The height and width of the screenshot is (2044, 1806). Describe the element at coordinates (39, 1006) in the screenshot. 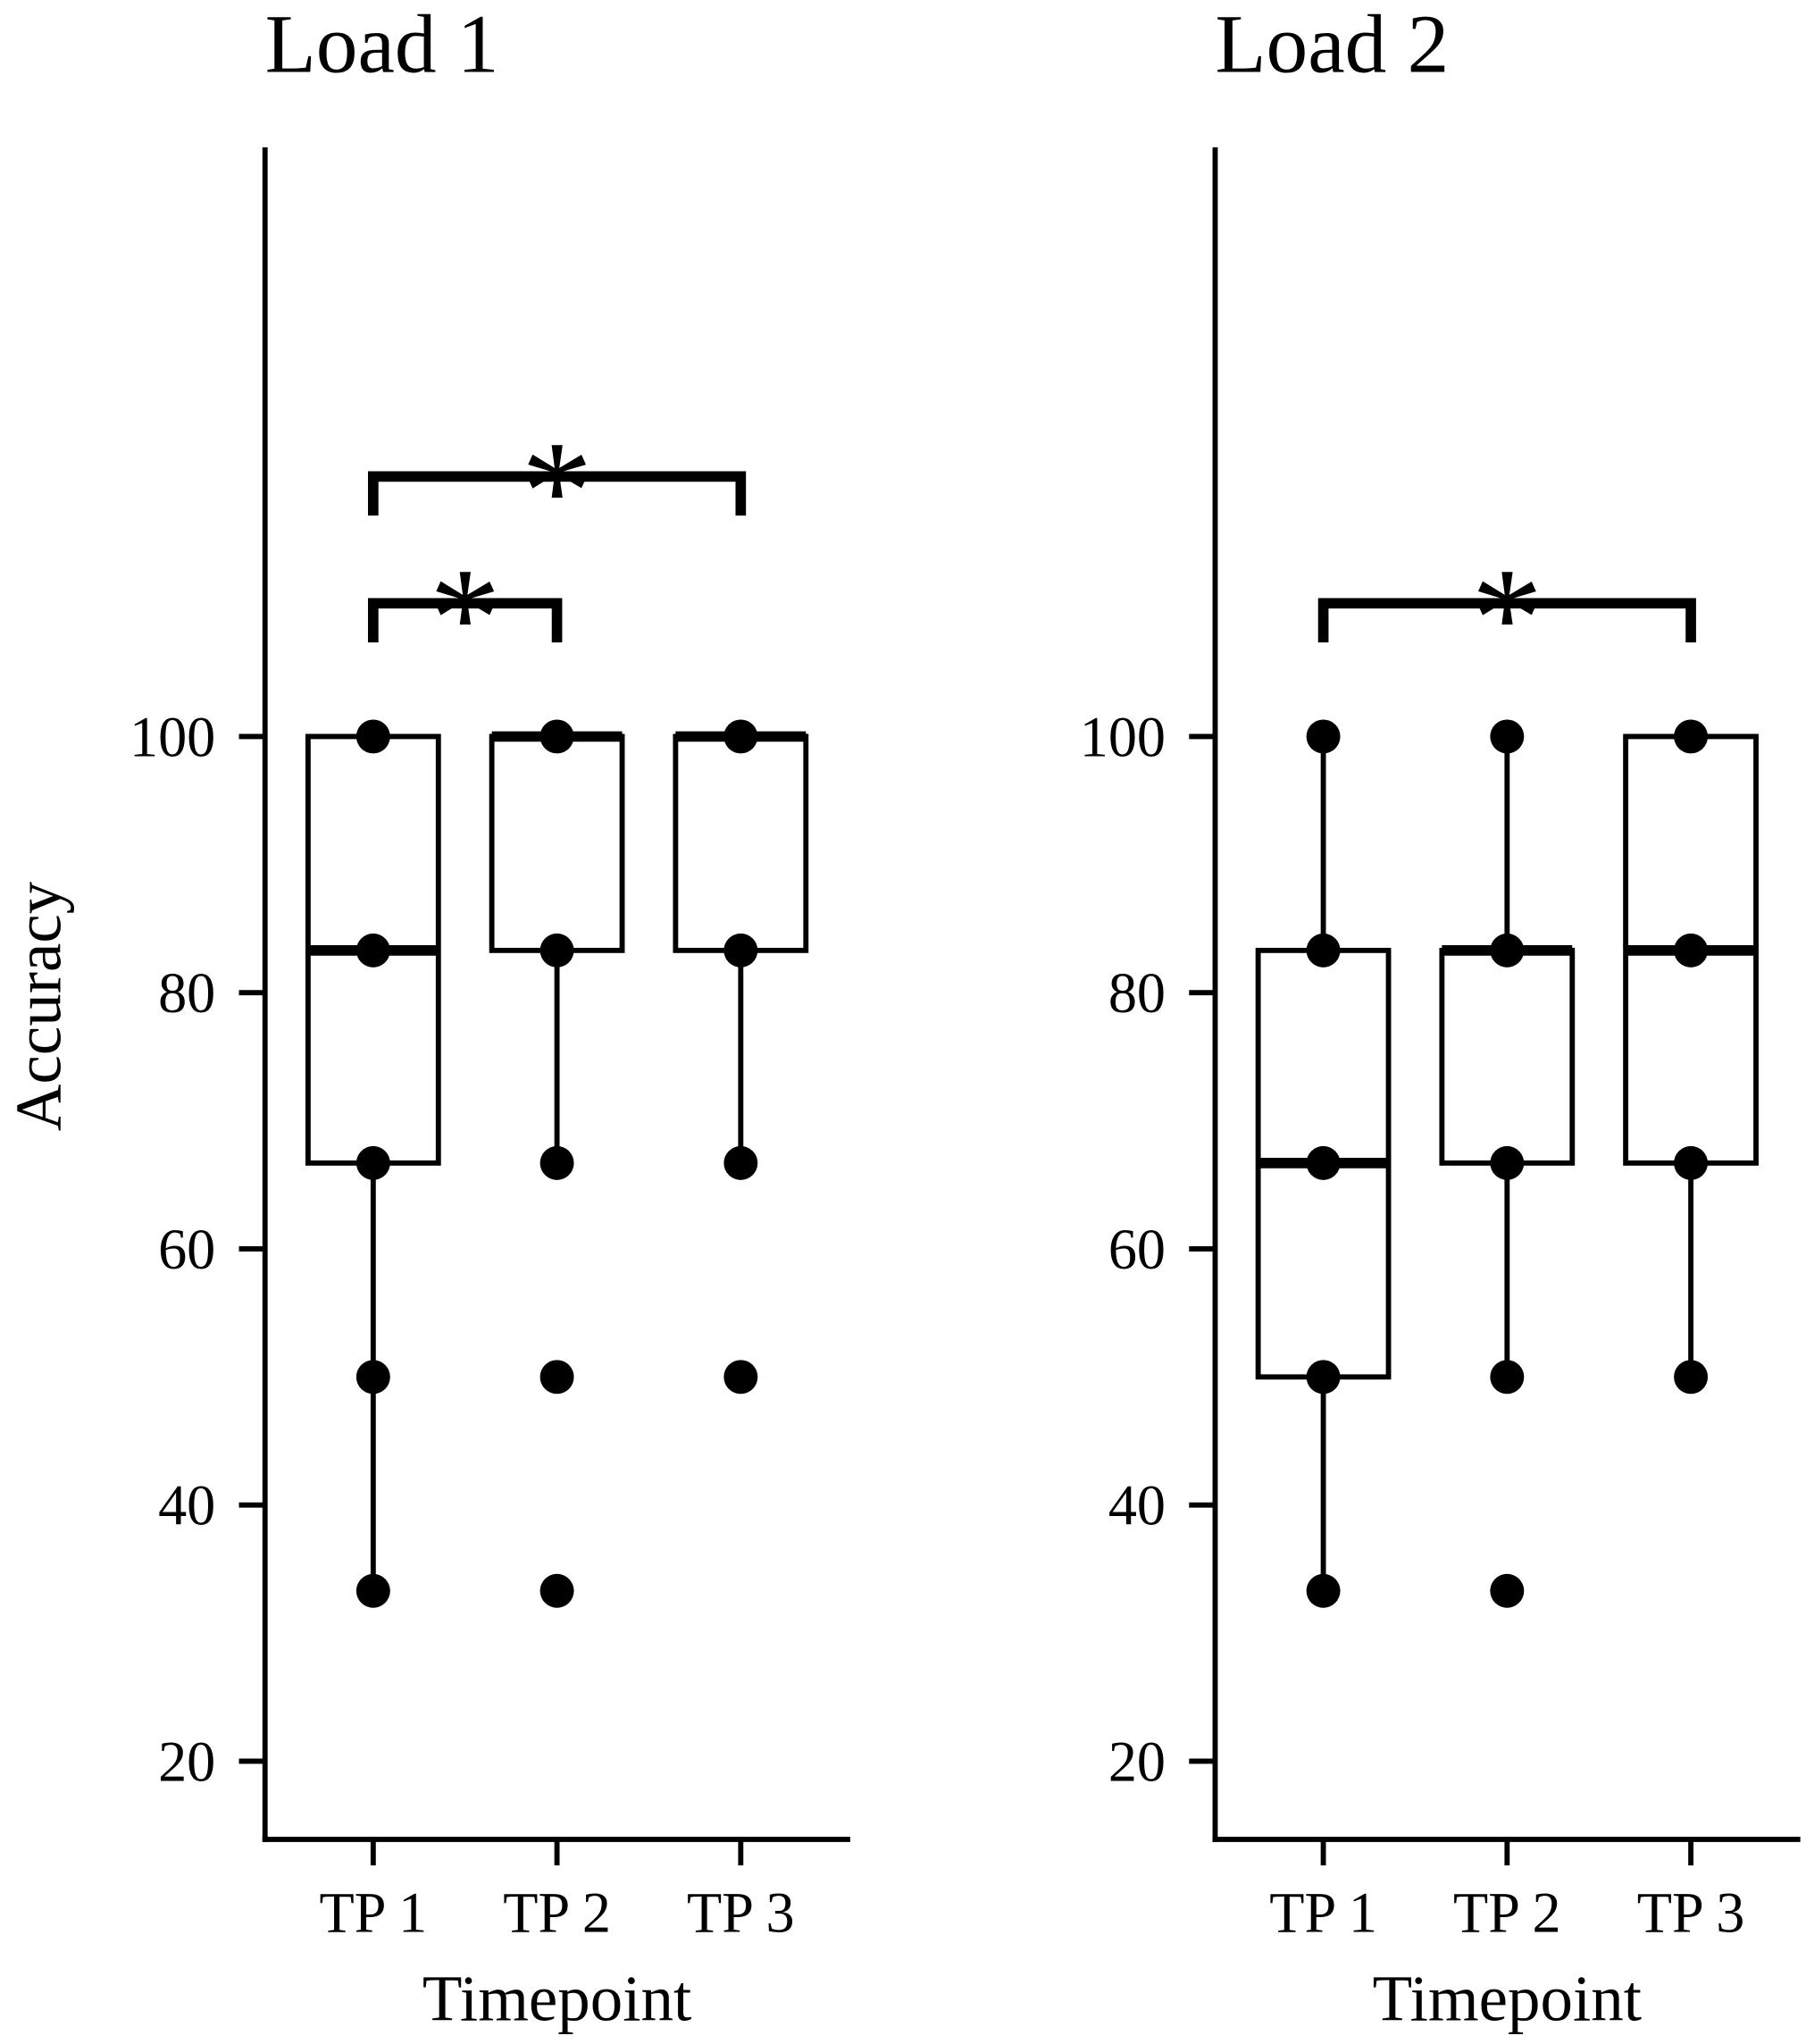

I see `y-axis-label: Accuracy` at that location.